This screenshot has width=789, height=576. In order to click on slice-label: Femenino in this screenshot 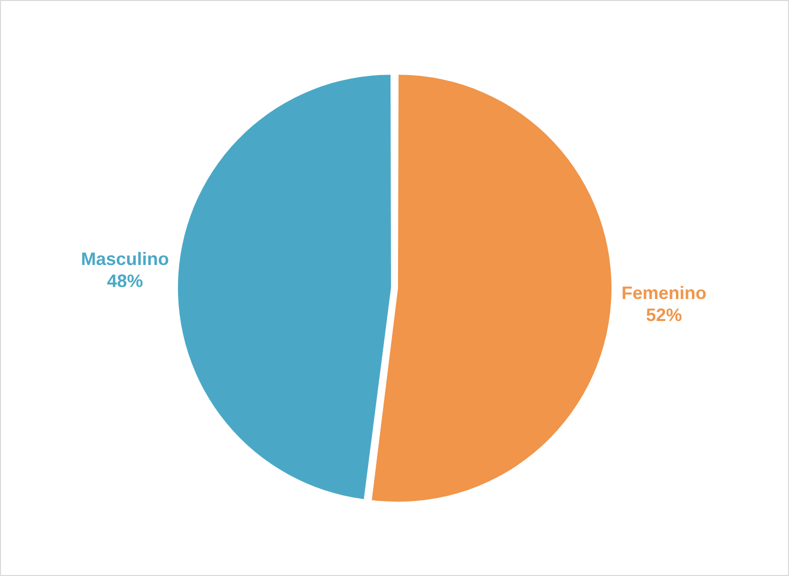, I will do `click(663, 292)`.